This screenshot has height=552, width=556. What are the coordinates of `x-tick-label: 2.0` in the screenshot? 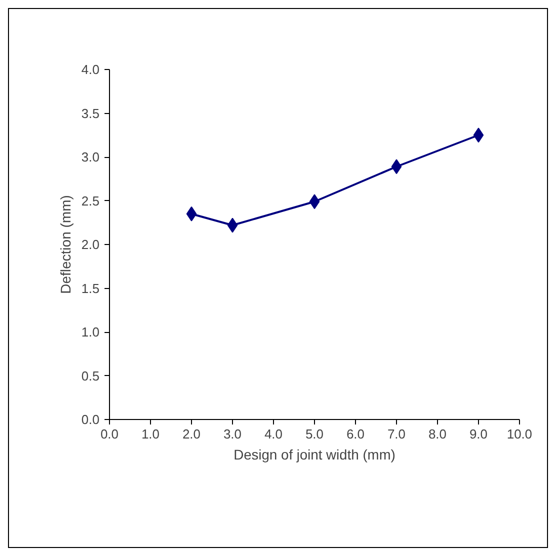 It's located at (191, 434).